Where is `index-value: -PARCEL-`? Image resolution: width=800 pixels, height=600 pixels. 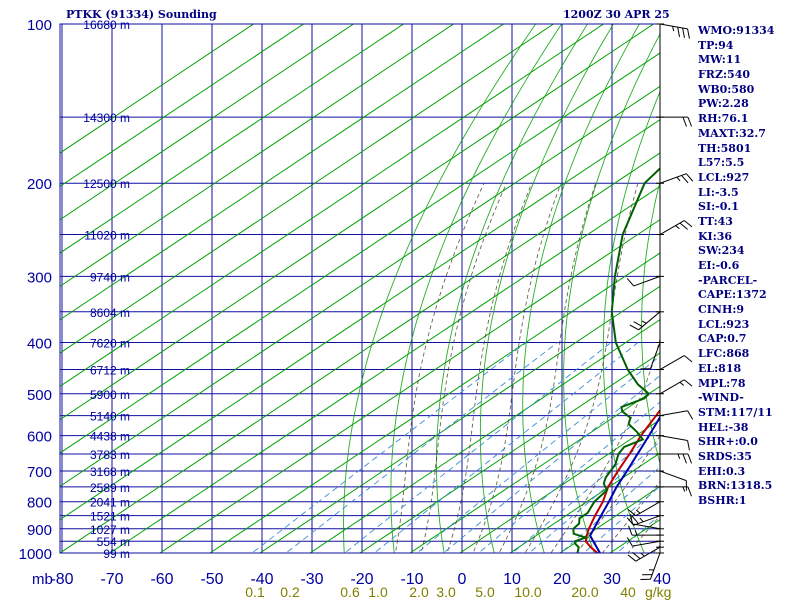 index-value: -PARCEL- is located at coordinates (728, 280).